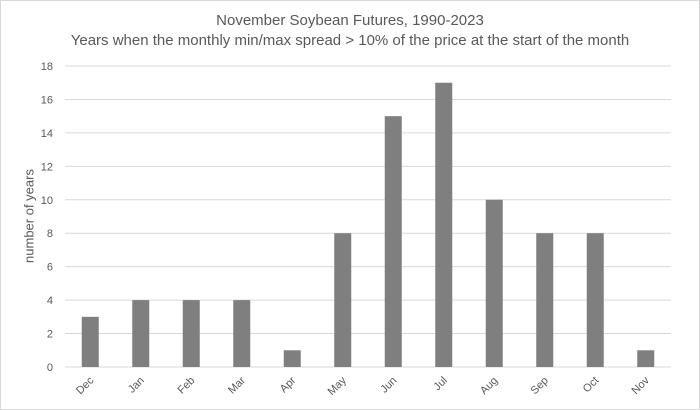  What do you see at coordinates (591, 385) in the screenshot?
I see `x-tick-label-oct: Oct` at bounding box center [591, 385].